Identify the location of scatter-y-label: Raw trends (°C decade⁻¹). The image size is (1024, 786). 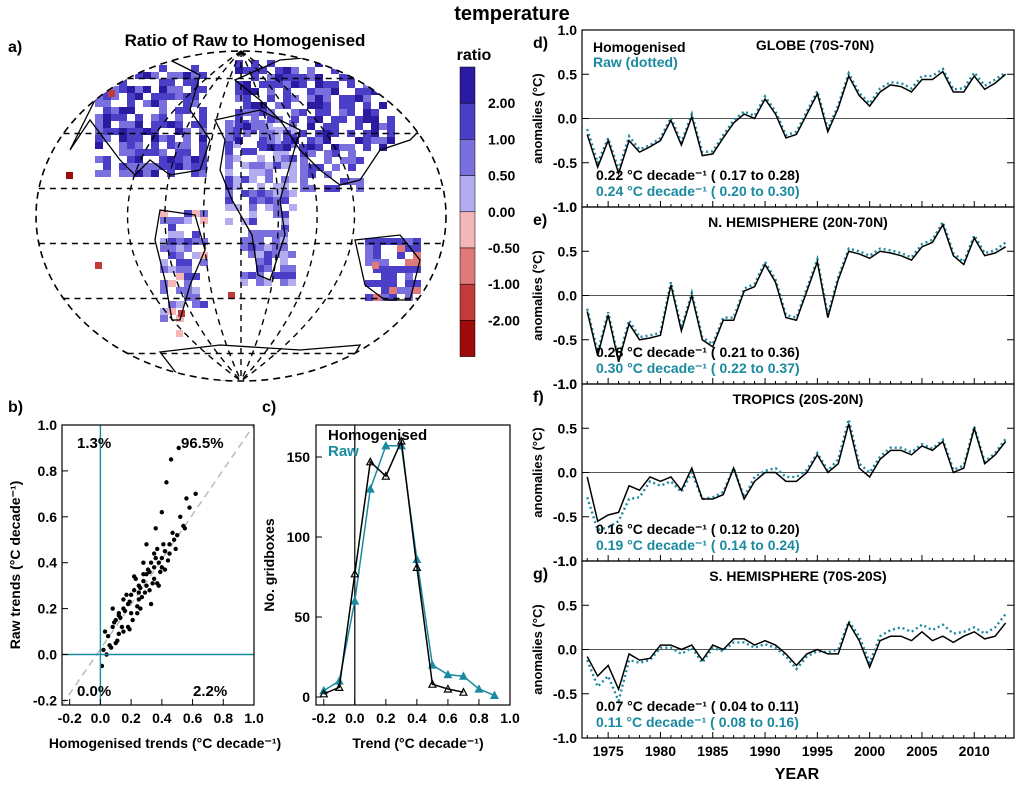
(15, 565).